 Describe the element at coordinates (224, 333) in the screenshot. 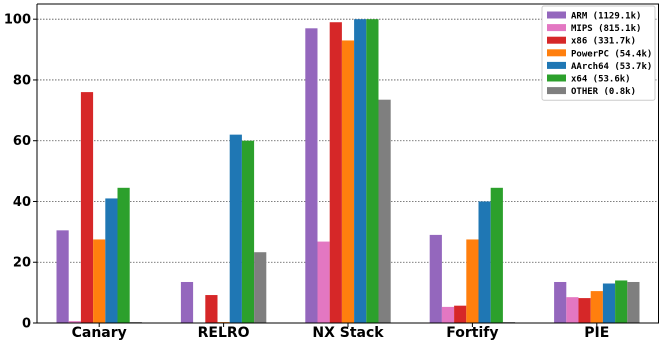

I see `x-tick-label: RELRO` at that location.